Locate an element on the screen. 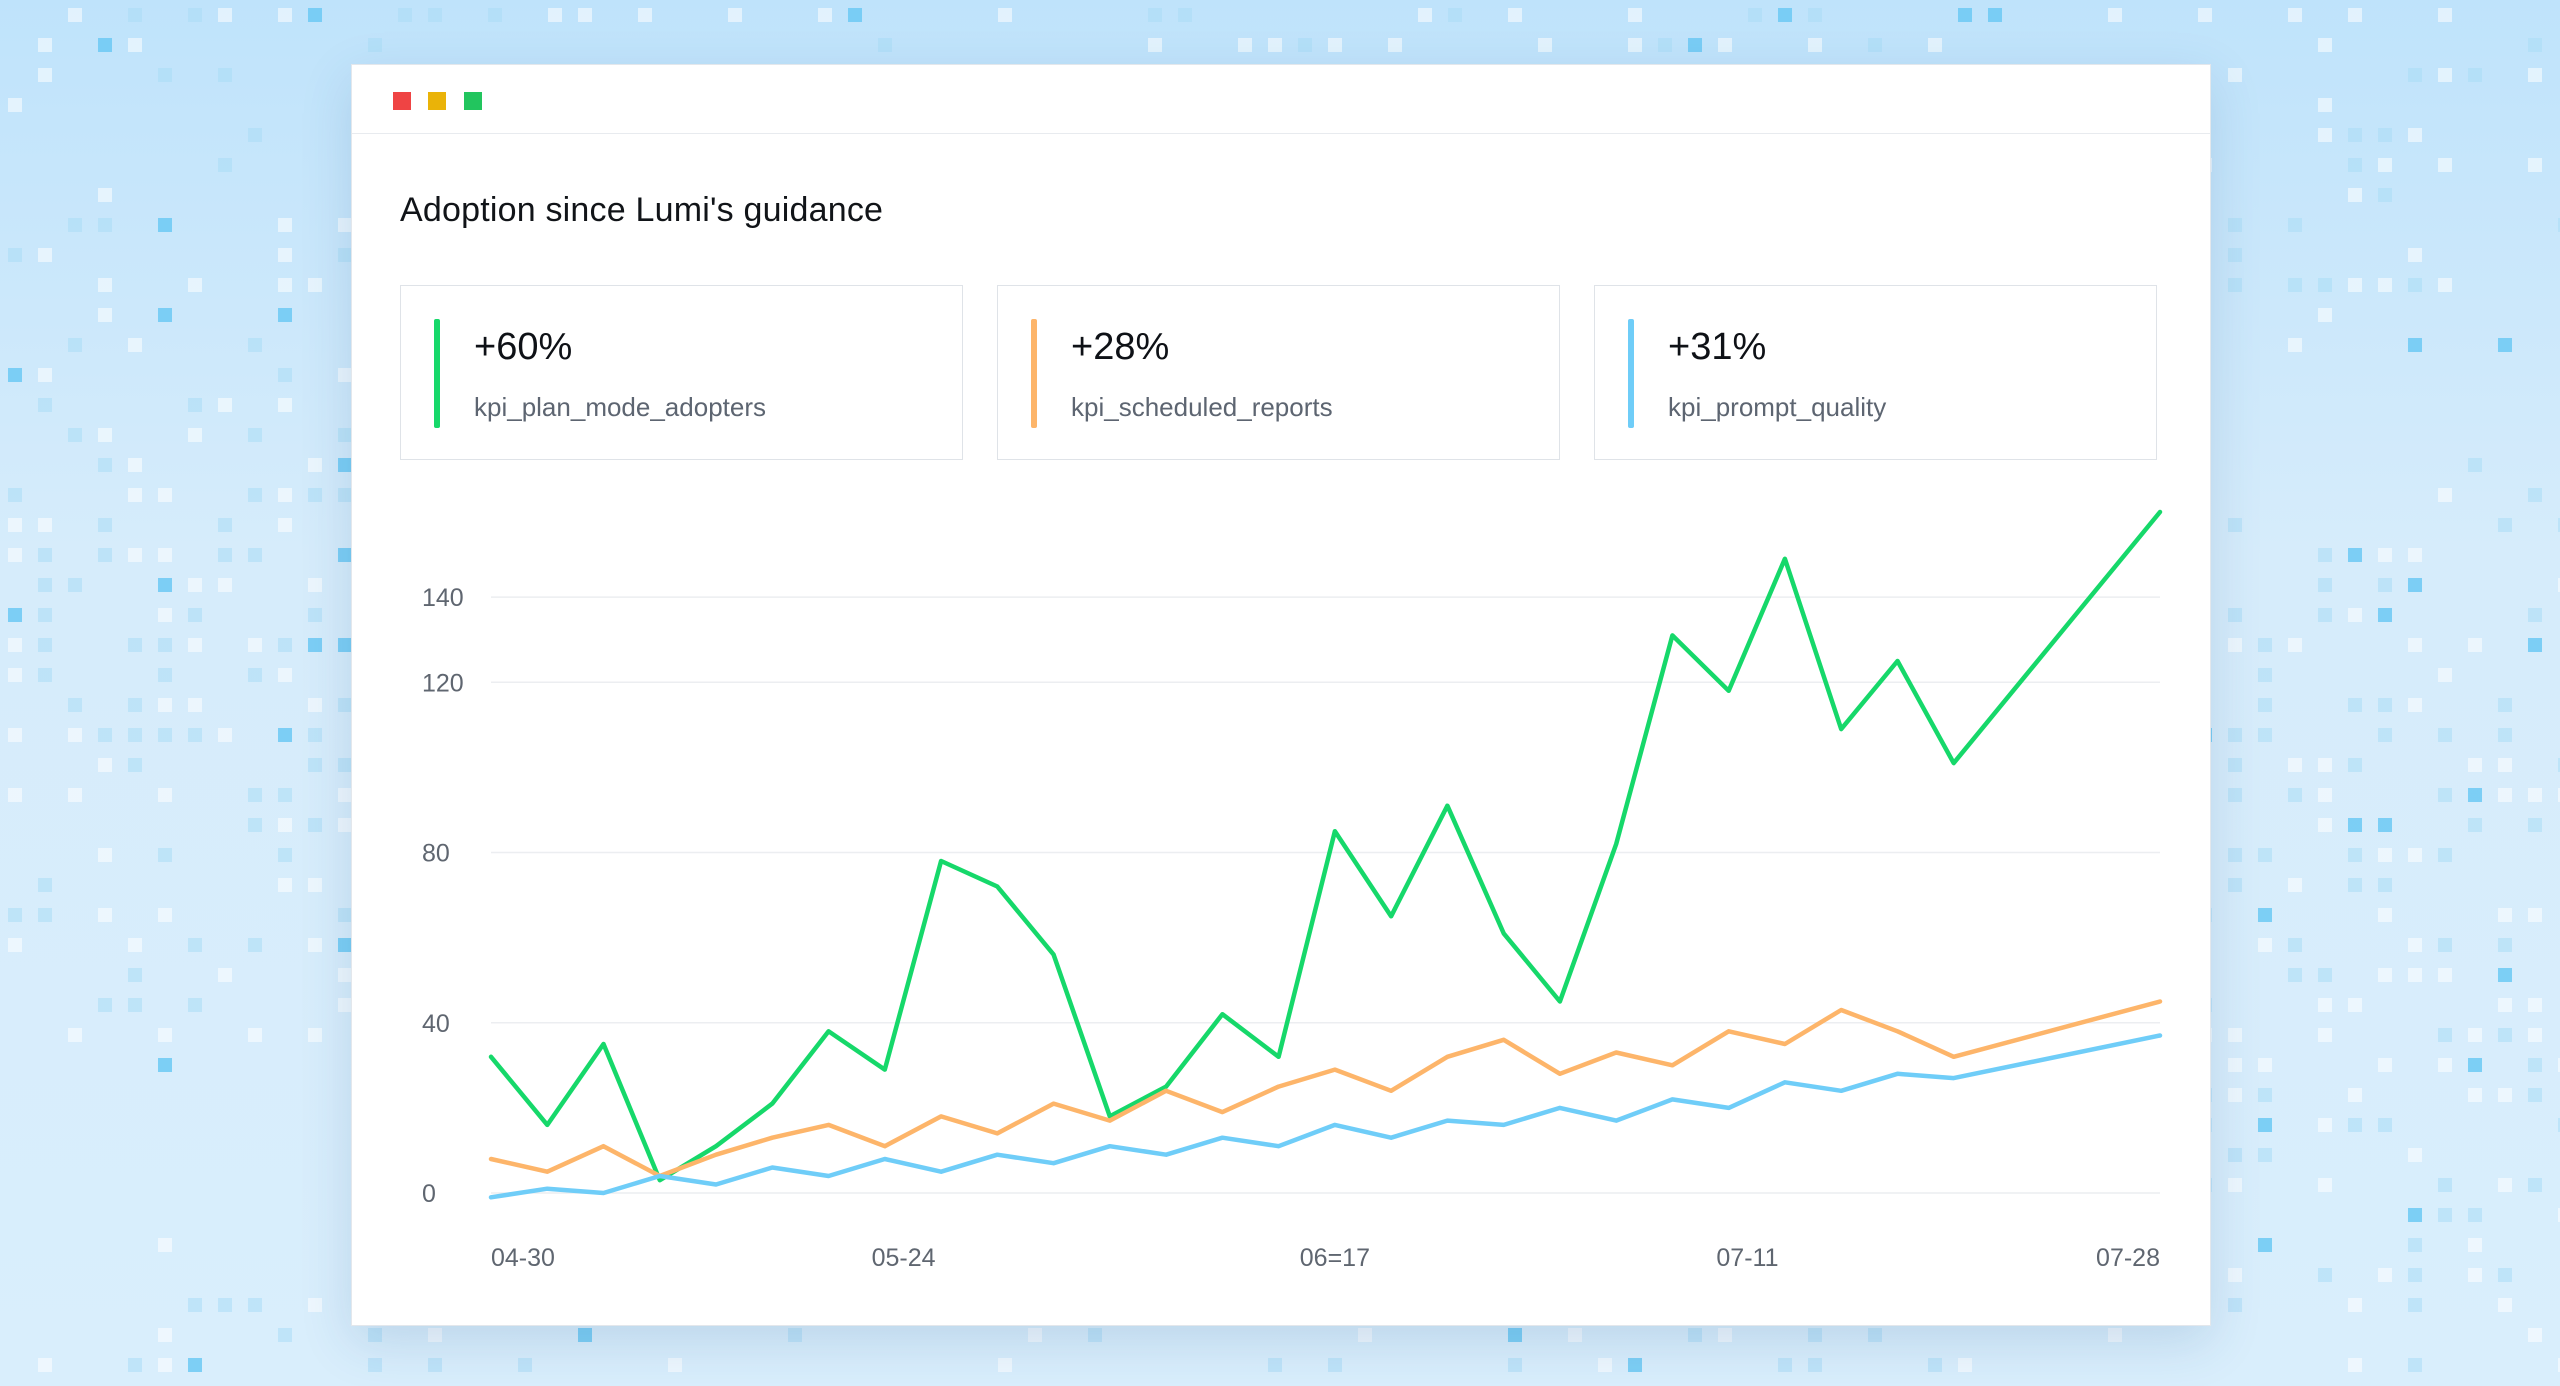 The width and height of the screenshot is (2560, 1386). series-line-kpi-scheduled-reports is located at coordinates (1325, 1089).